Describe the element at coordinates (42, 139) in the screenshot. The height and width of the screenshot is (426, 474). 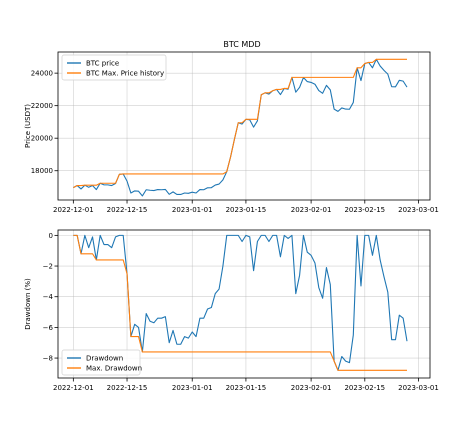
I see `price-ytick-label-1: 20000` at that location.